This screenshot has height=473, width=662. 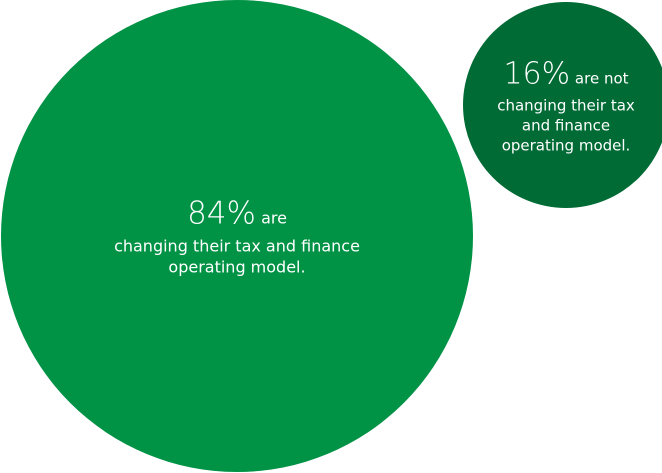 I want to click on value-label-84: 84%, so click(x=221, y=213).